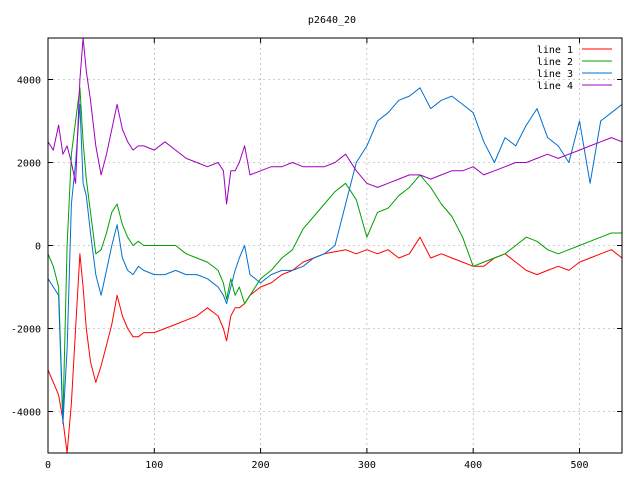 The height and width of the screenshot is (480, 640). What do you see at coordinates (48, 465) in the screenshot?
I see `x-tick-label: 0` at bounding box center [48, 465].